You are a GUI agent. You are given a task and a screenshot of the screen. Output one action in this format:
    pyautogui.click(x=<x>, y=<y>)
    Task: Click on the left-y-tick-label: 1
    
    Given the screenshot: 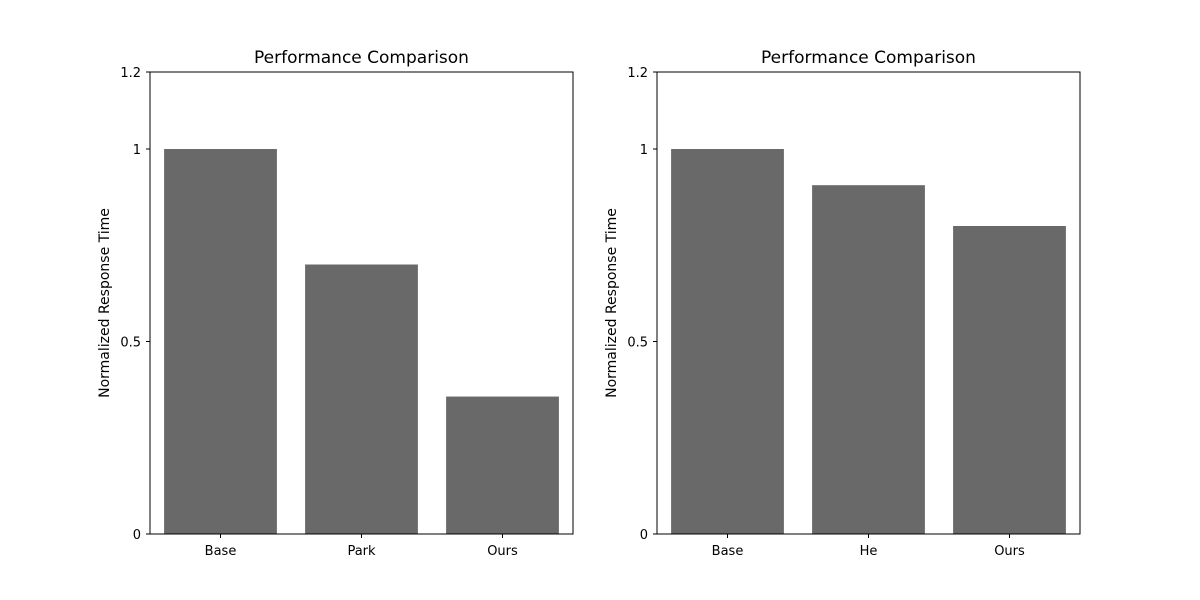 What is the action you would take?
    pyautogui.click(x=137, y=150)
    